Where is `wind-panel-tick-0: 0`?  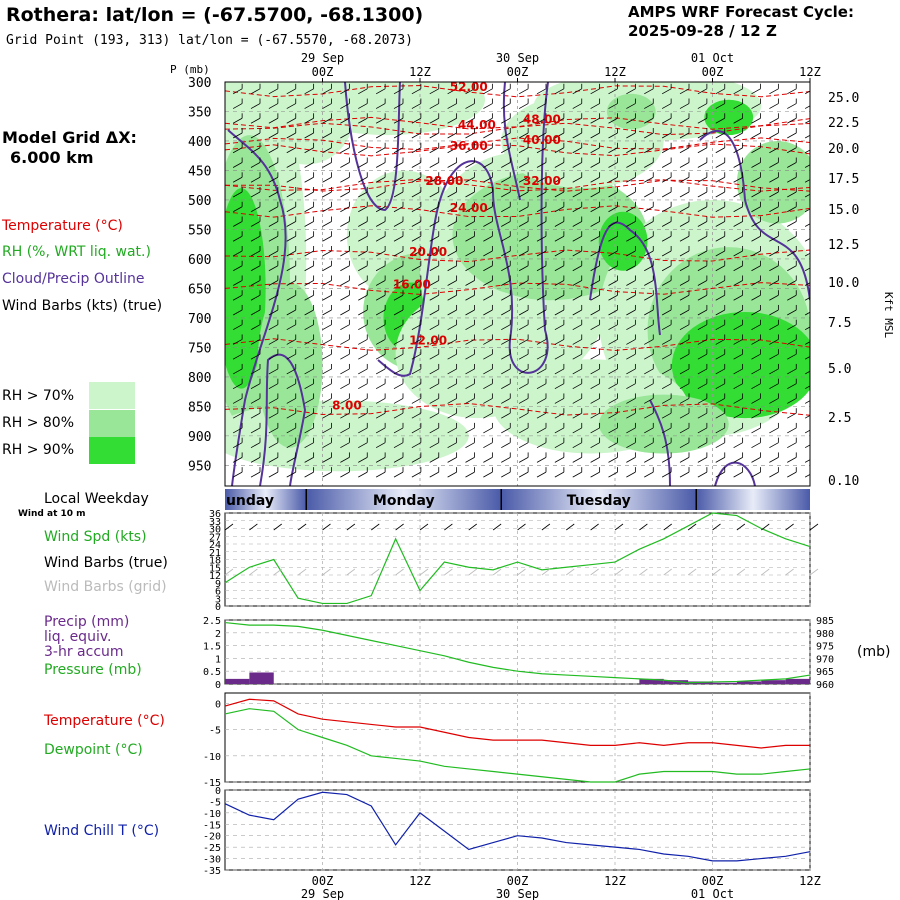 wind-panel-tick-0: 0 is located at coordinates (218, 607).